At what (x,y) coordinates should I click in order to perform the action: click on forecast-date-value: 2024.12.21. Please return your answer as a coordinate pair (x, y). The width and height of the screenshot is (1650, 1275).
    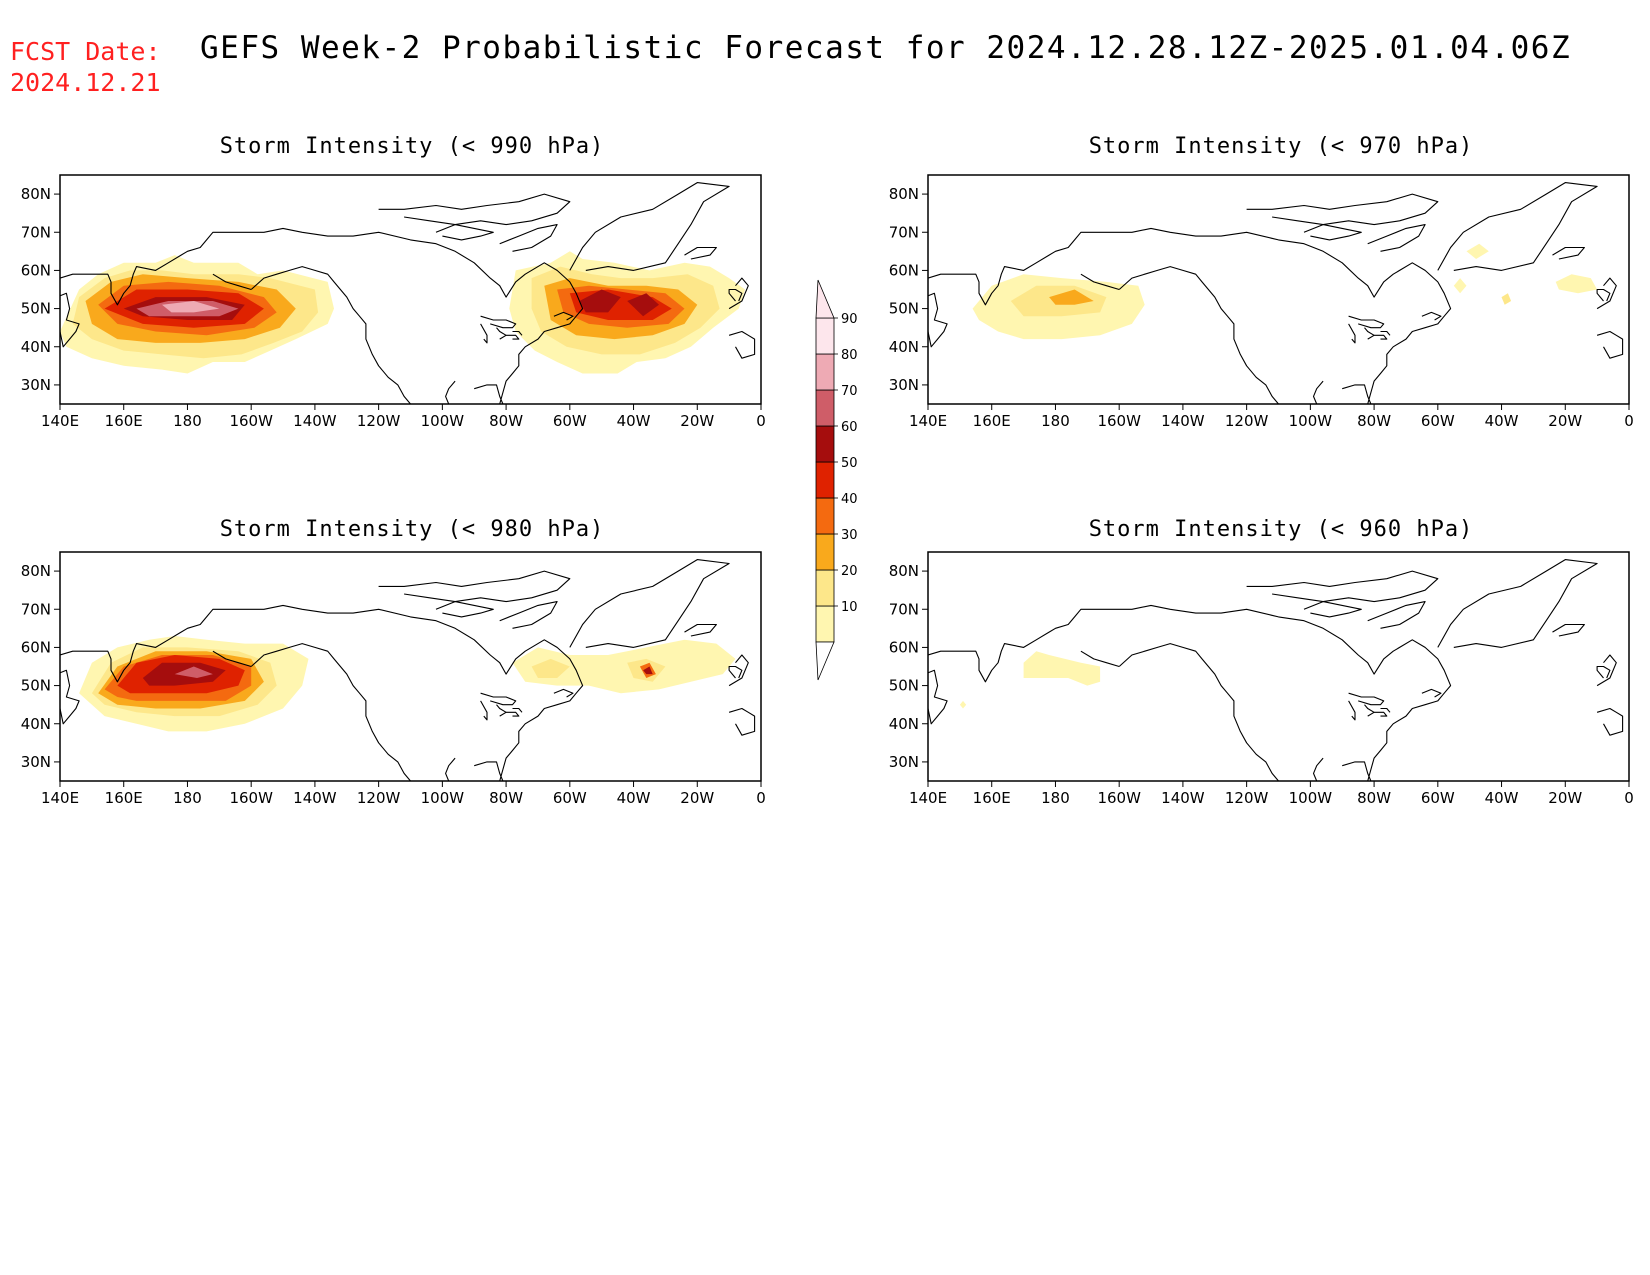
    Looking at the image, I should click on (85, 82).